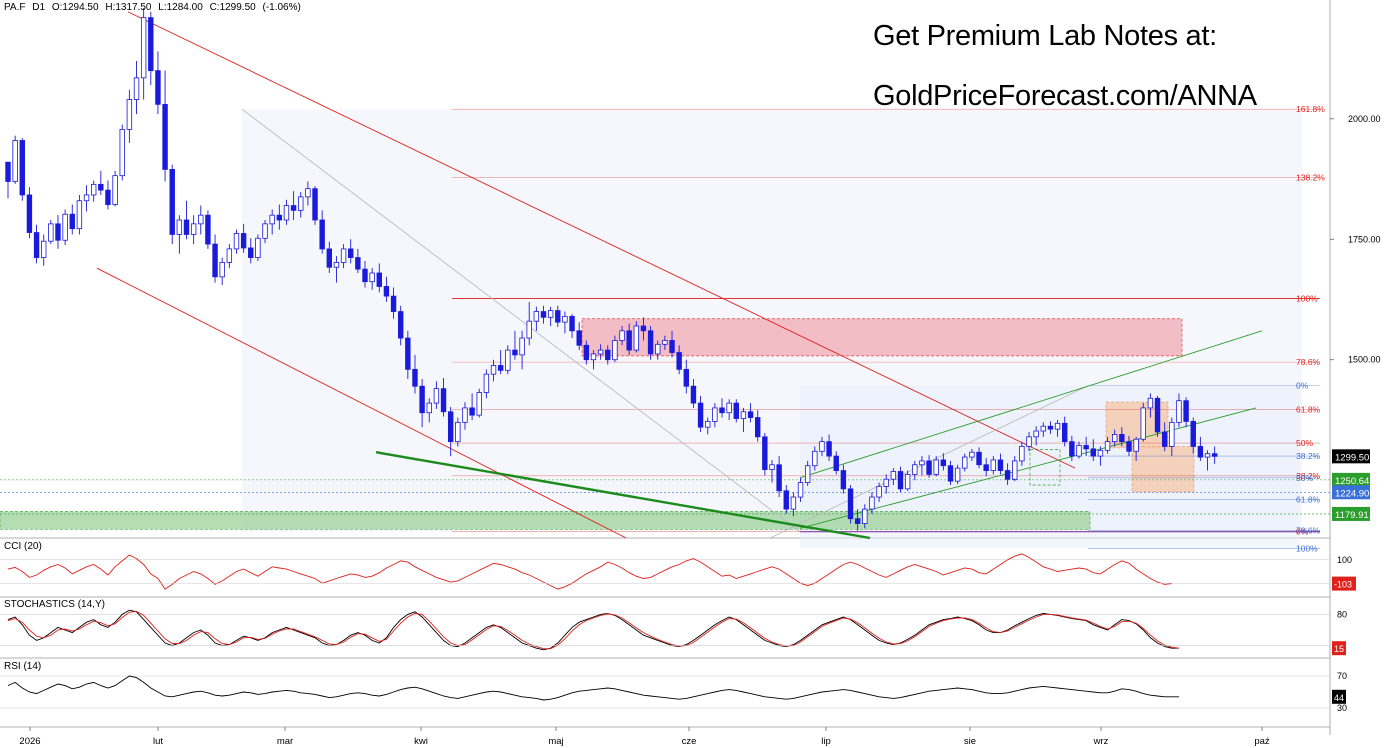  What do you see at coordinates (623, 495) in the screenshot?
I see `green-support-line` at bounding box center [623, 495].